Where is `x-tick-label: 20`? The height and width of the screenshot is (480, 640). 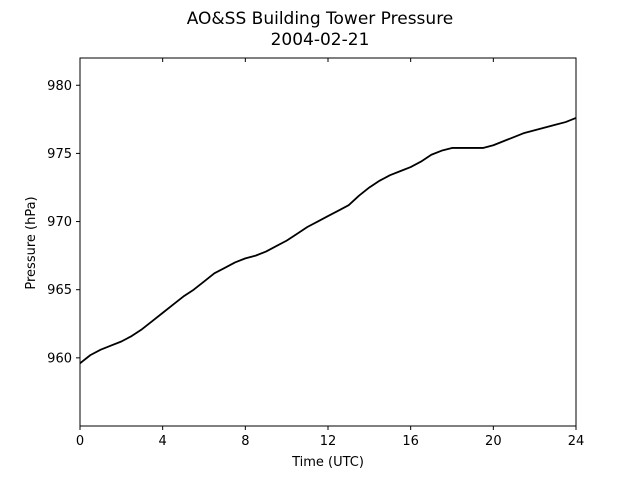
x-tick-label: 20 is located at coordinates (493, 441).